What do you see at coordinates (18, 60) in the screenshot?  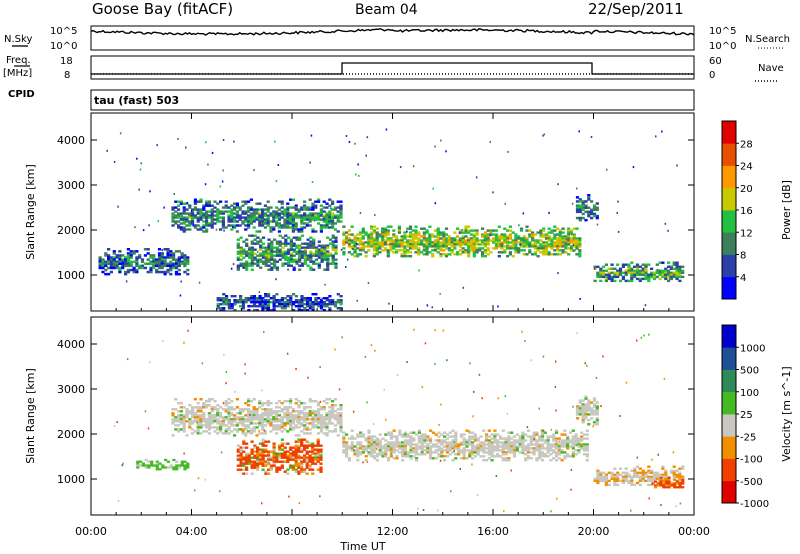 I see `freq-label: Freq.` at bounding box center [18, 60].